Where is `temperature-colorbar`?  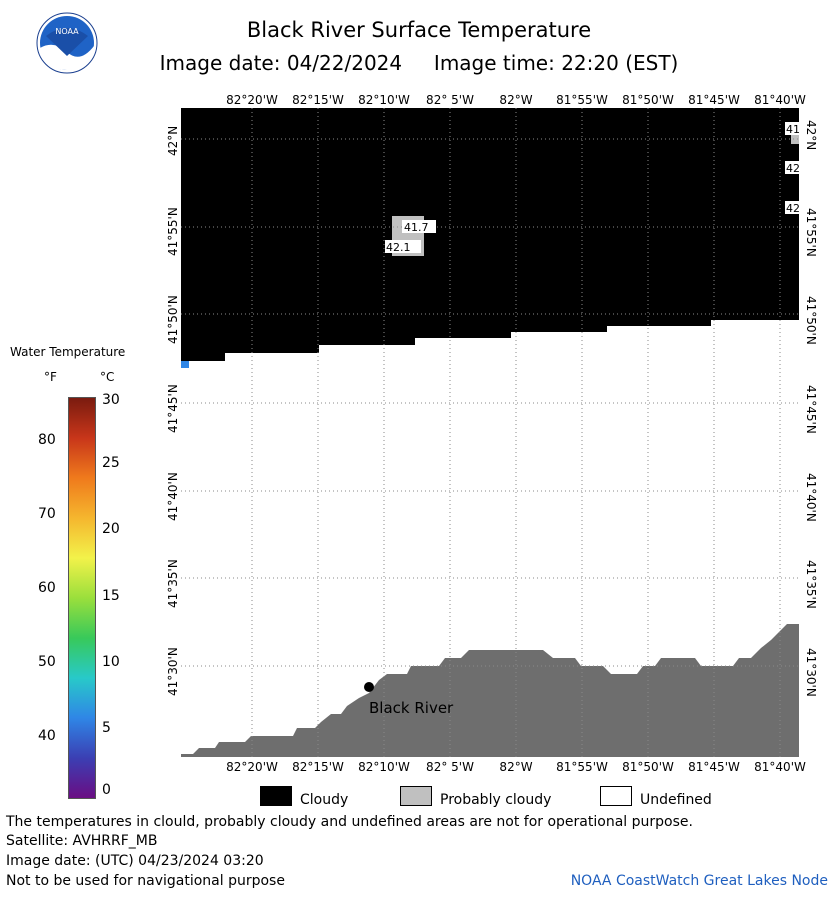 temperature-colorbar is located at coordinates (82, 598).